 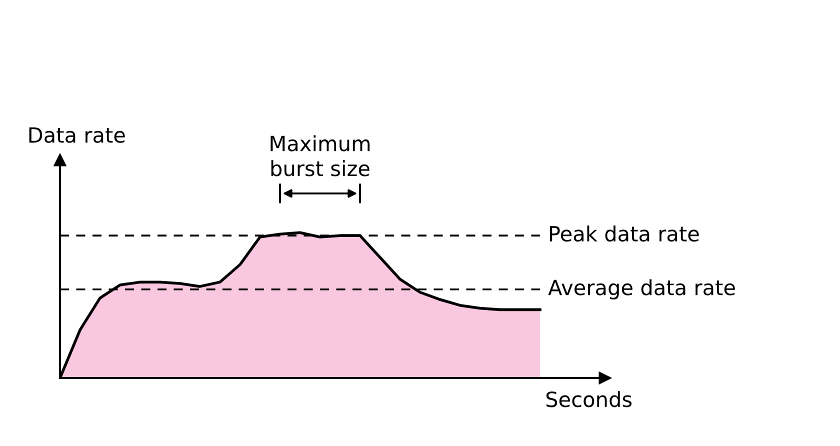 What do you see at coordinates (77, 135) in the screenshot?
I see `y-axis-title: Data rate` at bounding box center [77, 135].